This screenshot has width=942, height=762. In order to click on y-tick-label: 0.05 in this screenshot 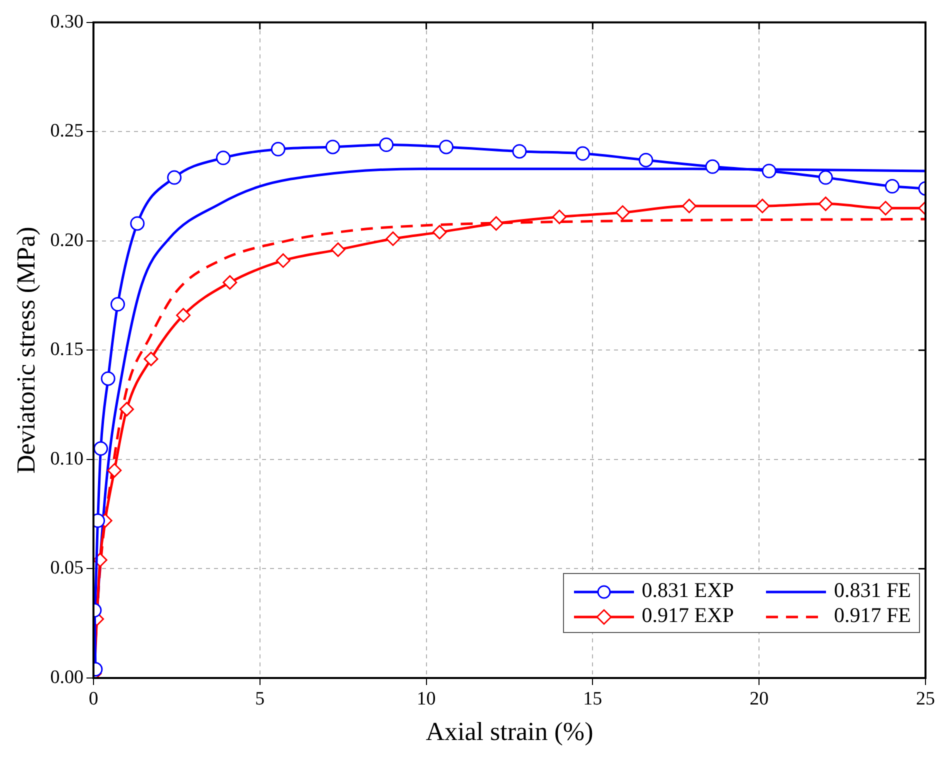, I will do `click(67, 568)`.